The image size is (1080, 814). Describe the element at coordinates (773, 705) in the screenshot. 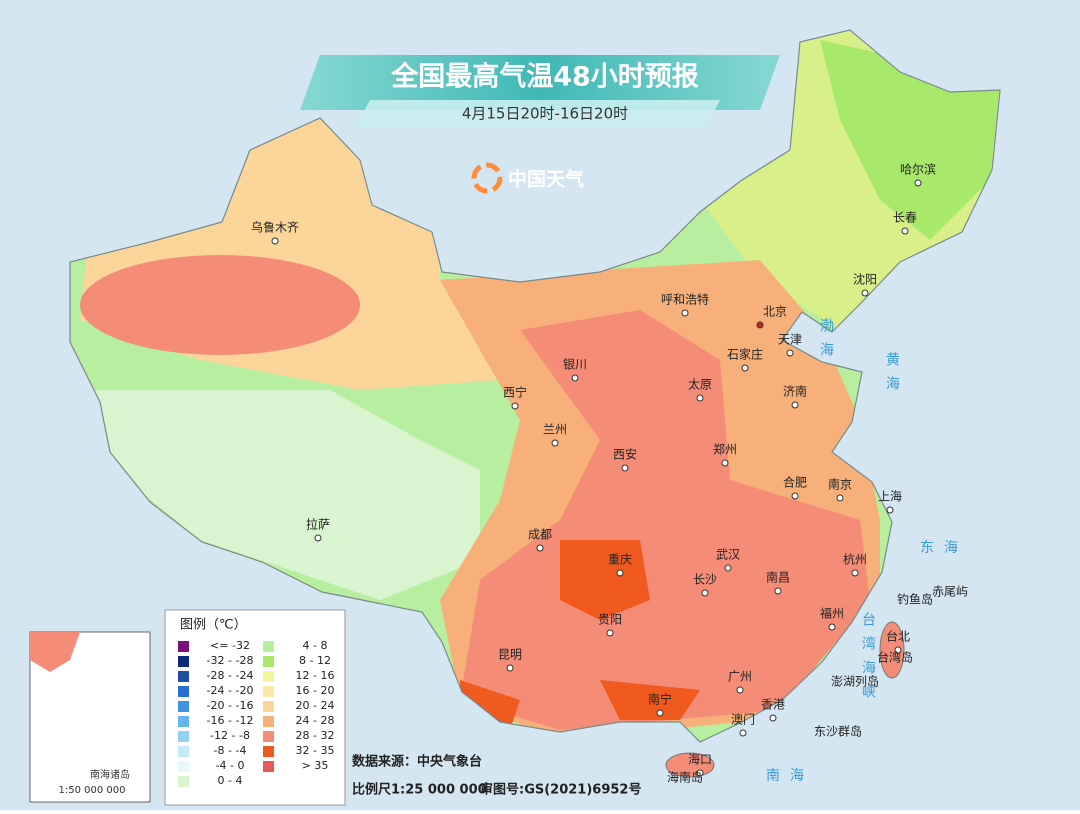

I see `city-label: 香港` at that location.